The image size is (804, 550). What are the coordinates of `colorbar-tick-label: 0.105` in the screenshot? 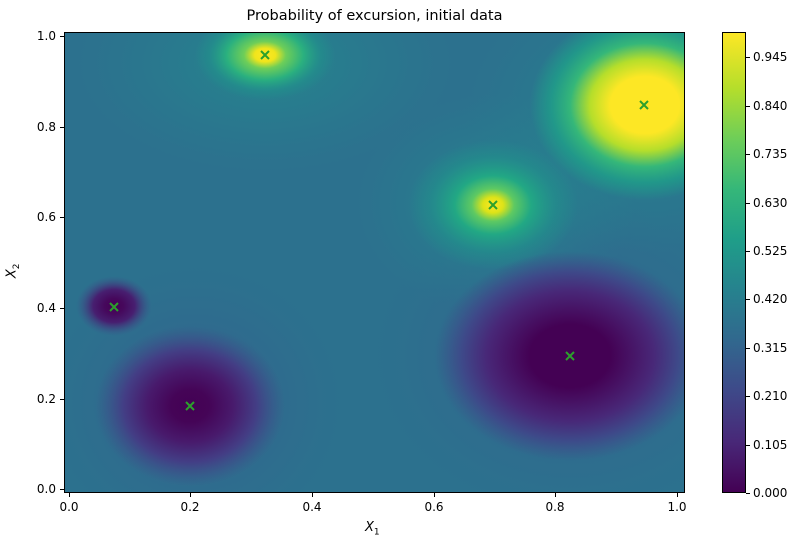 It's located at (770, 445).